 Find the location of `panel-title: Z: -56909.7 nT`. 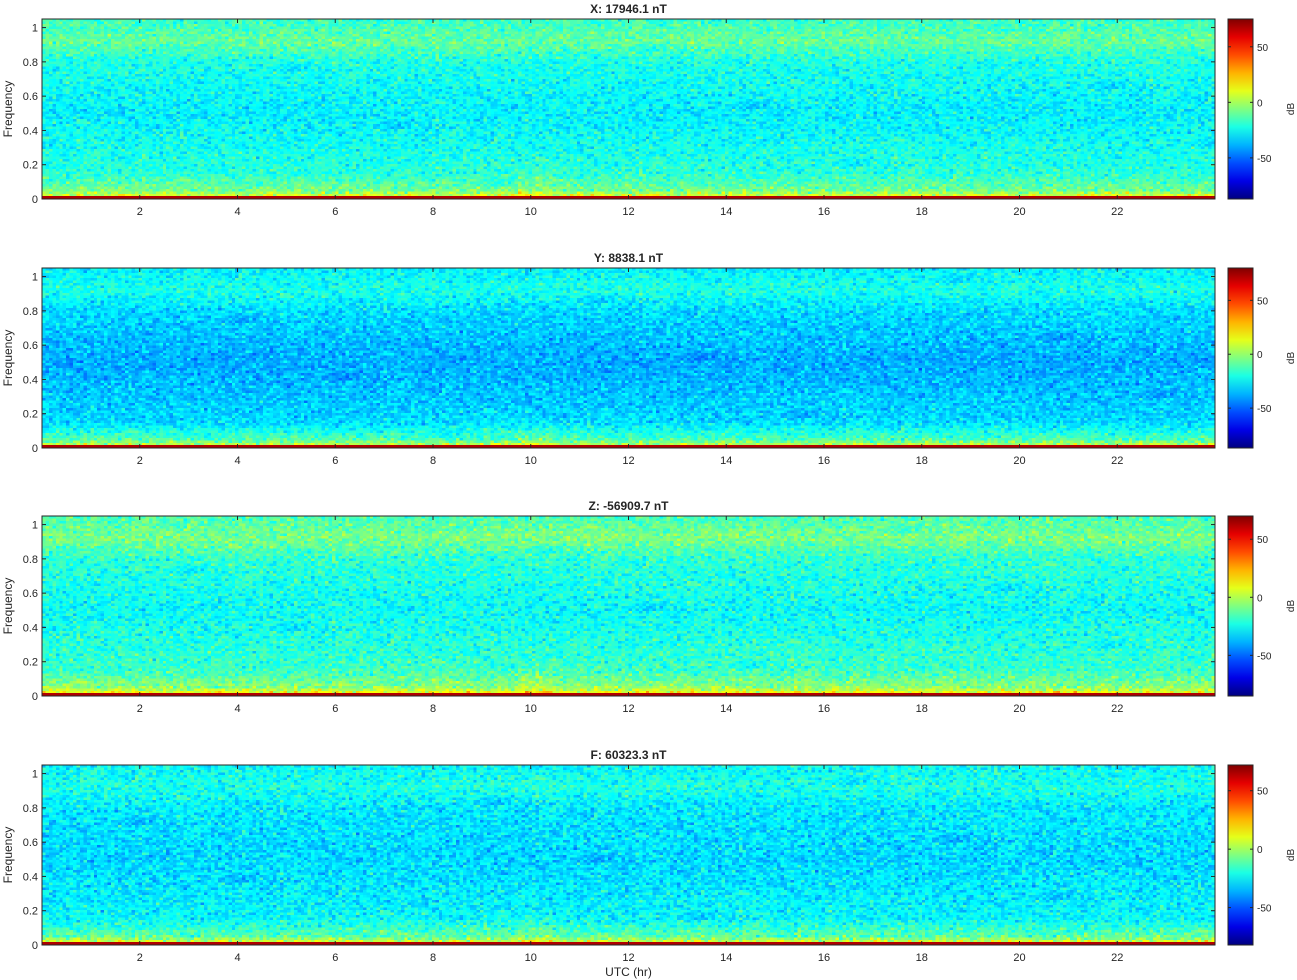

panel-title: Z: -56909.7 nT is located at coordinates (628, 506).